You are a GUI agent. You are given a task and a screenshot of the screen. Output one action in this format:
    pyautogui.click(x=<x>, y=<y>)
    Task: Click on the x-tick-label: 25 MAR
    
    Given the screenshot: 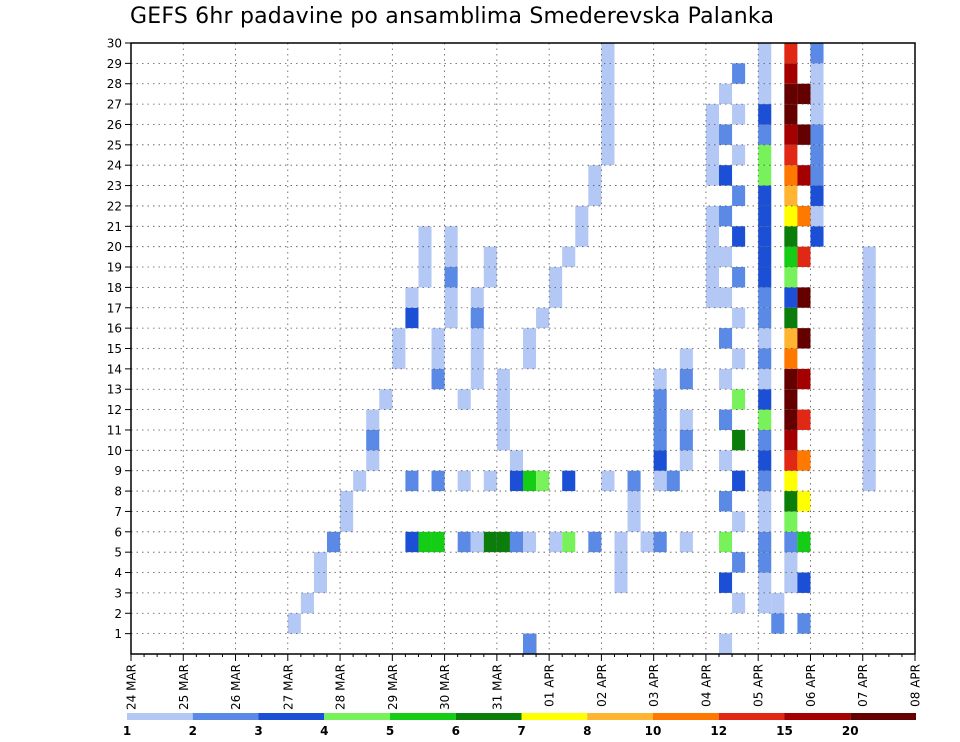 What is the action you would take?
    pyautogui.click(x=184, y=687)
    